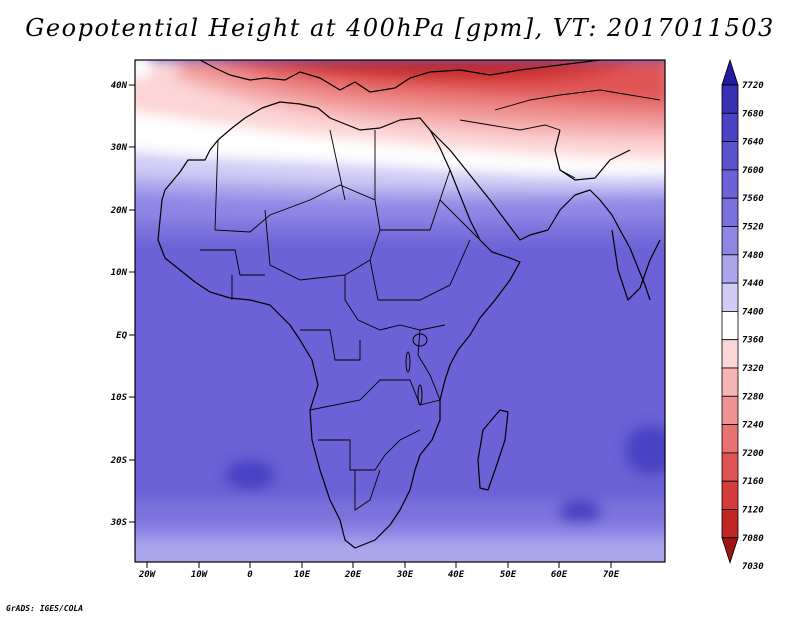 The width and height of the screenshot is (800, 618). What do you see at coordinates (753, 284) in the screenshot?
I see `colorbar-tick-label: 7440` at bounding box center [753, 284].